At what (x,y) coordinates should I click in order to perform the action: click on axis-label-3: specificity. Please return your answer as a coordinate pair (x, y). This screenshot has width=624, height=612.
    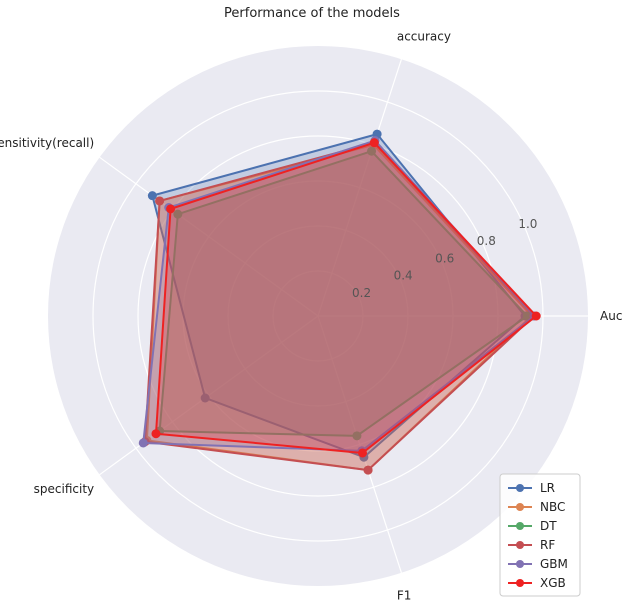
    Looking at the image, I should click on (64, 489).